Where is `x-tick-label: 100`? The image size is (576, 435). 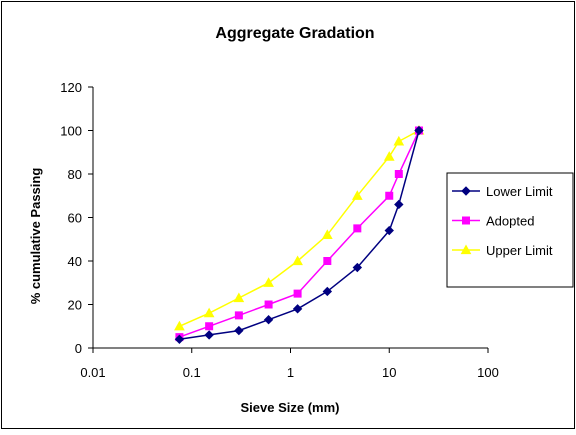
x-tick-label: 100 is located at coordinates (488, 372).